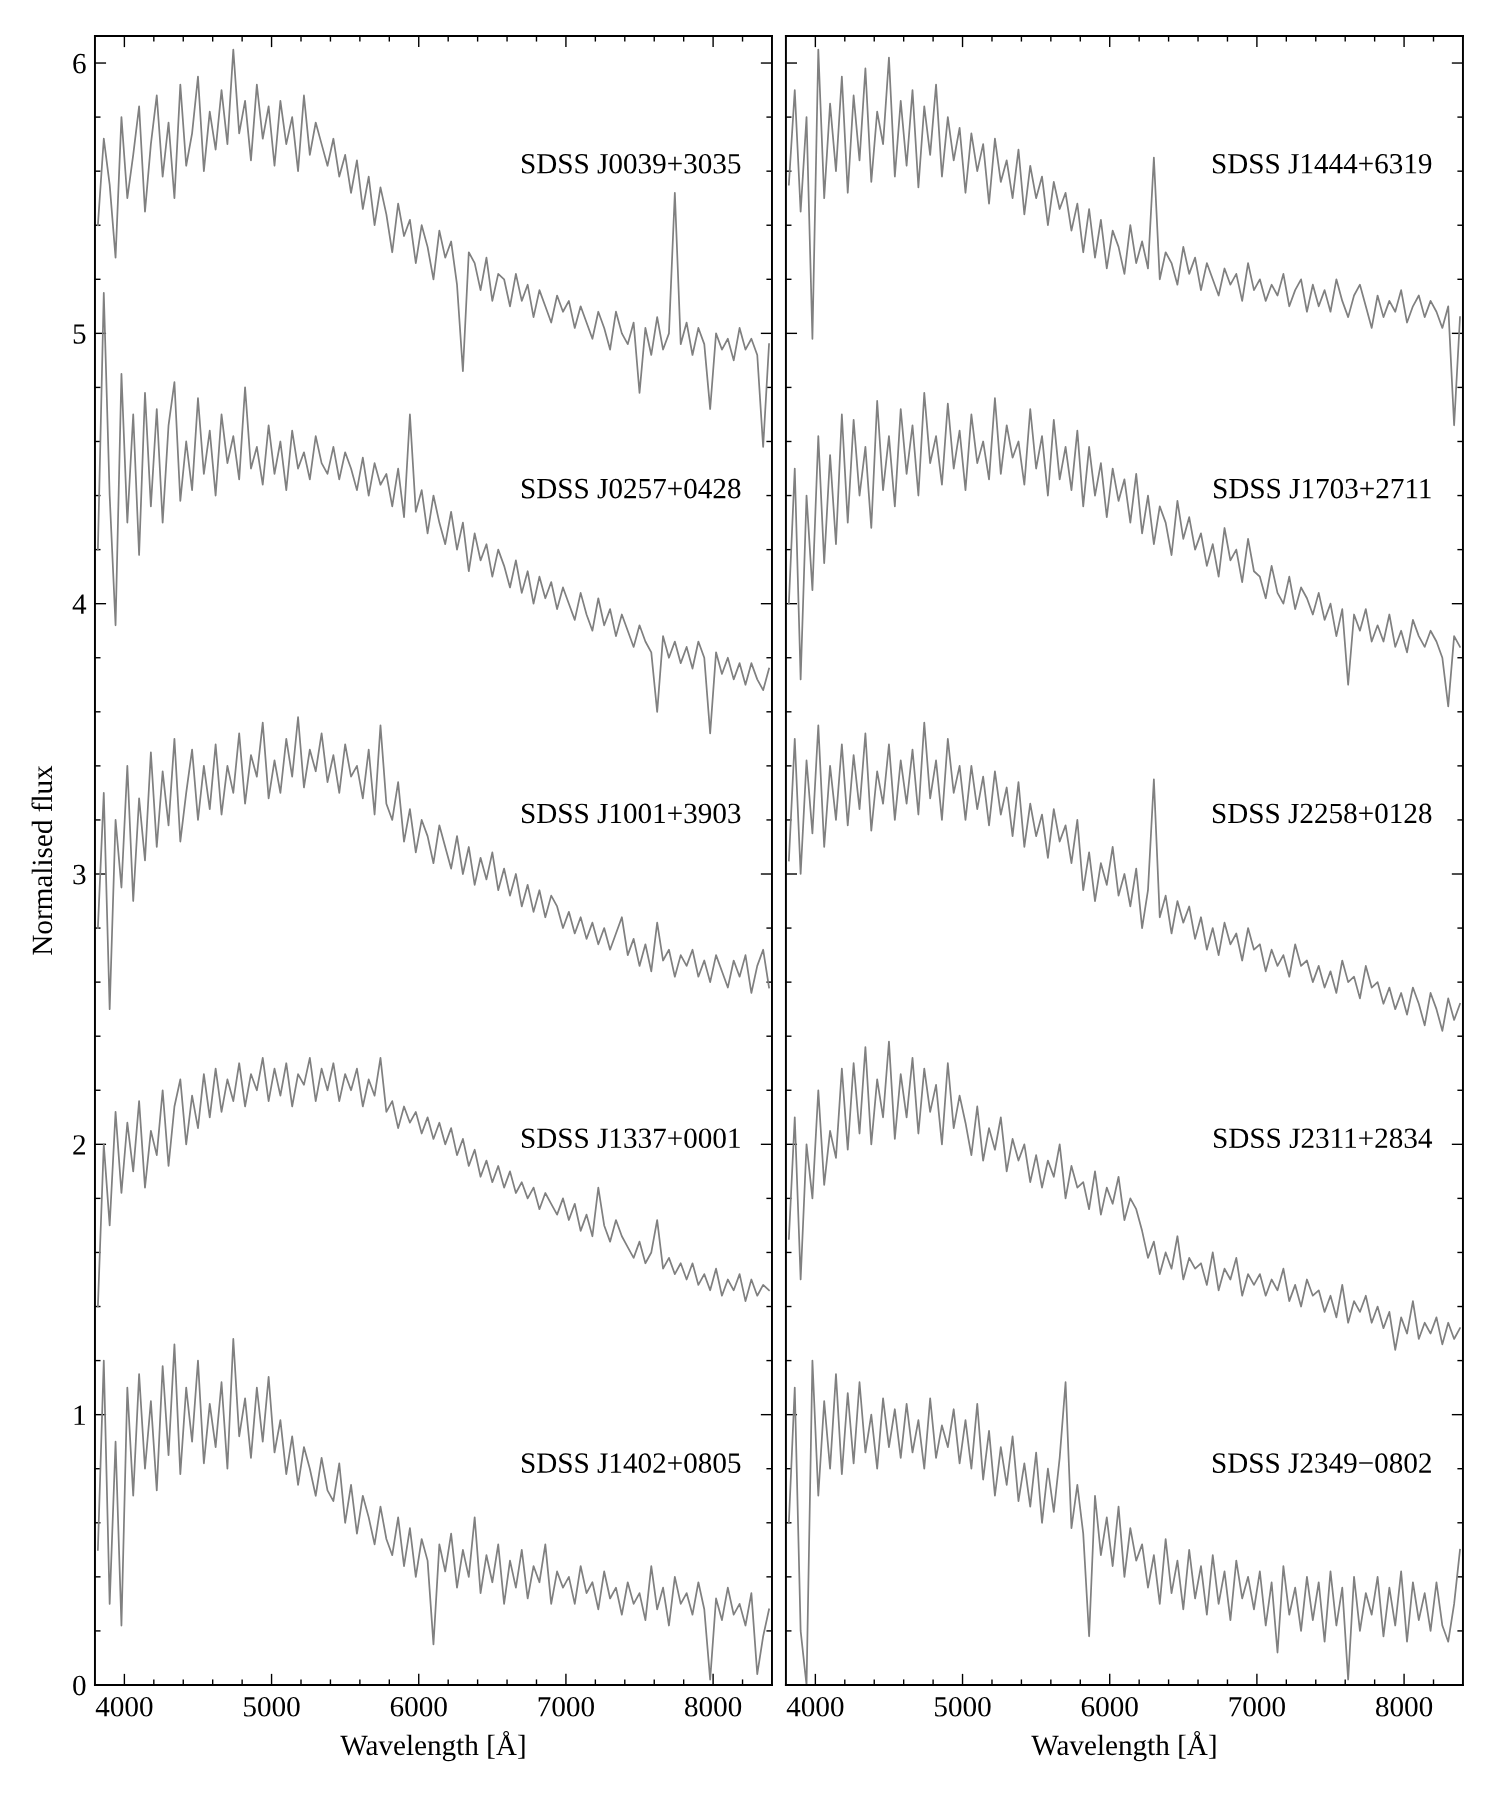  Describe the element at coordinates (630, 1138) in the screenshot. I see `series-label: SDSS J1337+0001` at that location.